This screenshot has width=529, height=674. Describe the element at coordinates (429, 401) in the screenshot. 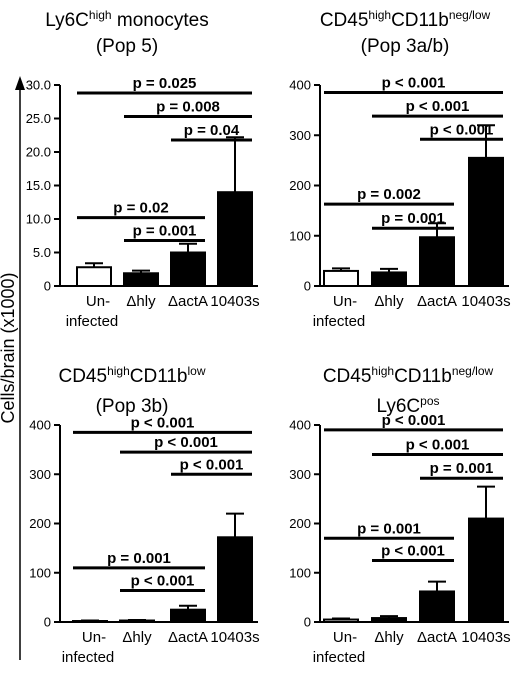

I see `chart-title-superscript: pos` at that location.